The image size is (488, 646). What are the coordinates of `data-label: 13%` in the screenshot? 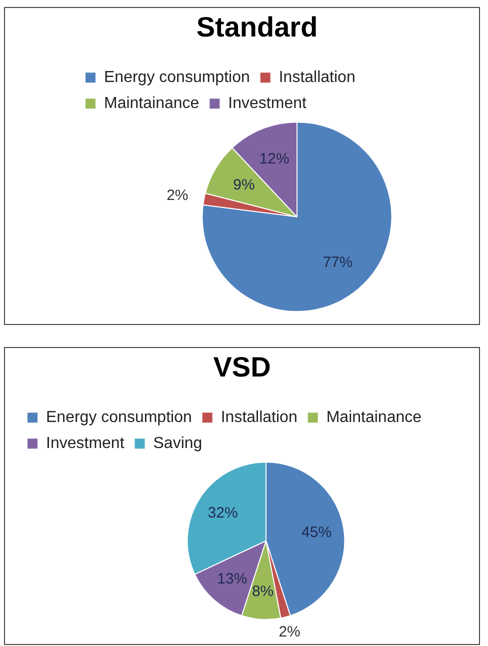 It's located at (232, 579).